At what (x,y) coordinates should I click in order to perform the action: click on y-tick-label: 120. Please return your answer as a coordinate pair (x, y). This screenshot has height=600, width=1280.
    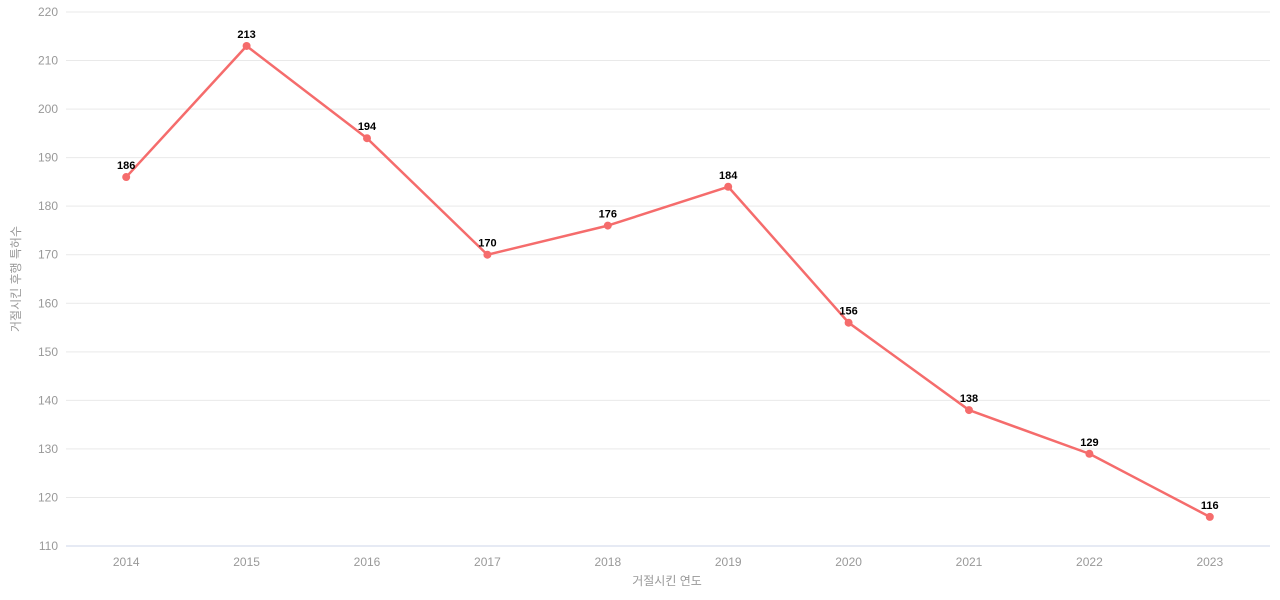
    Looking at the image, I should click on (48, 497).